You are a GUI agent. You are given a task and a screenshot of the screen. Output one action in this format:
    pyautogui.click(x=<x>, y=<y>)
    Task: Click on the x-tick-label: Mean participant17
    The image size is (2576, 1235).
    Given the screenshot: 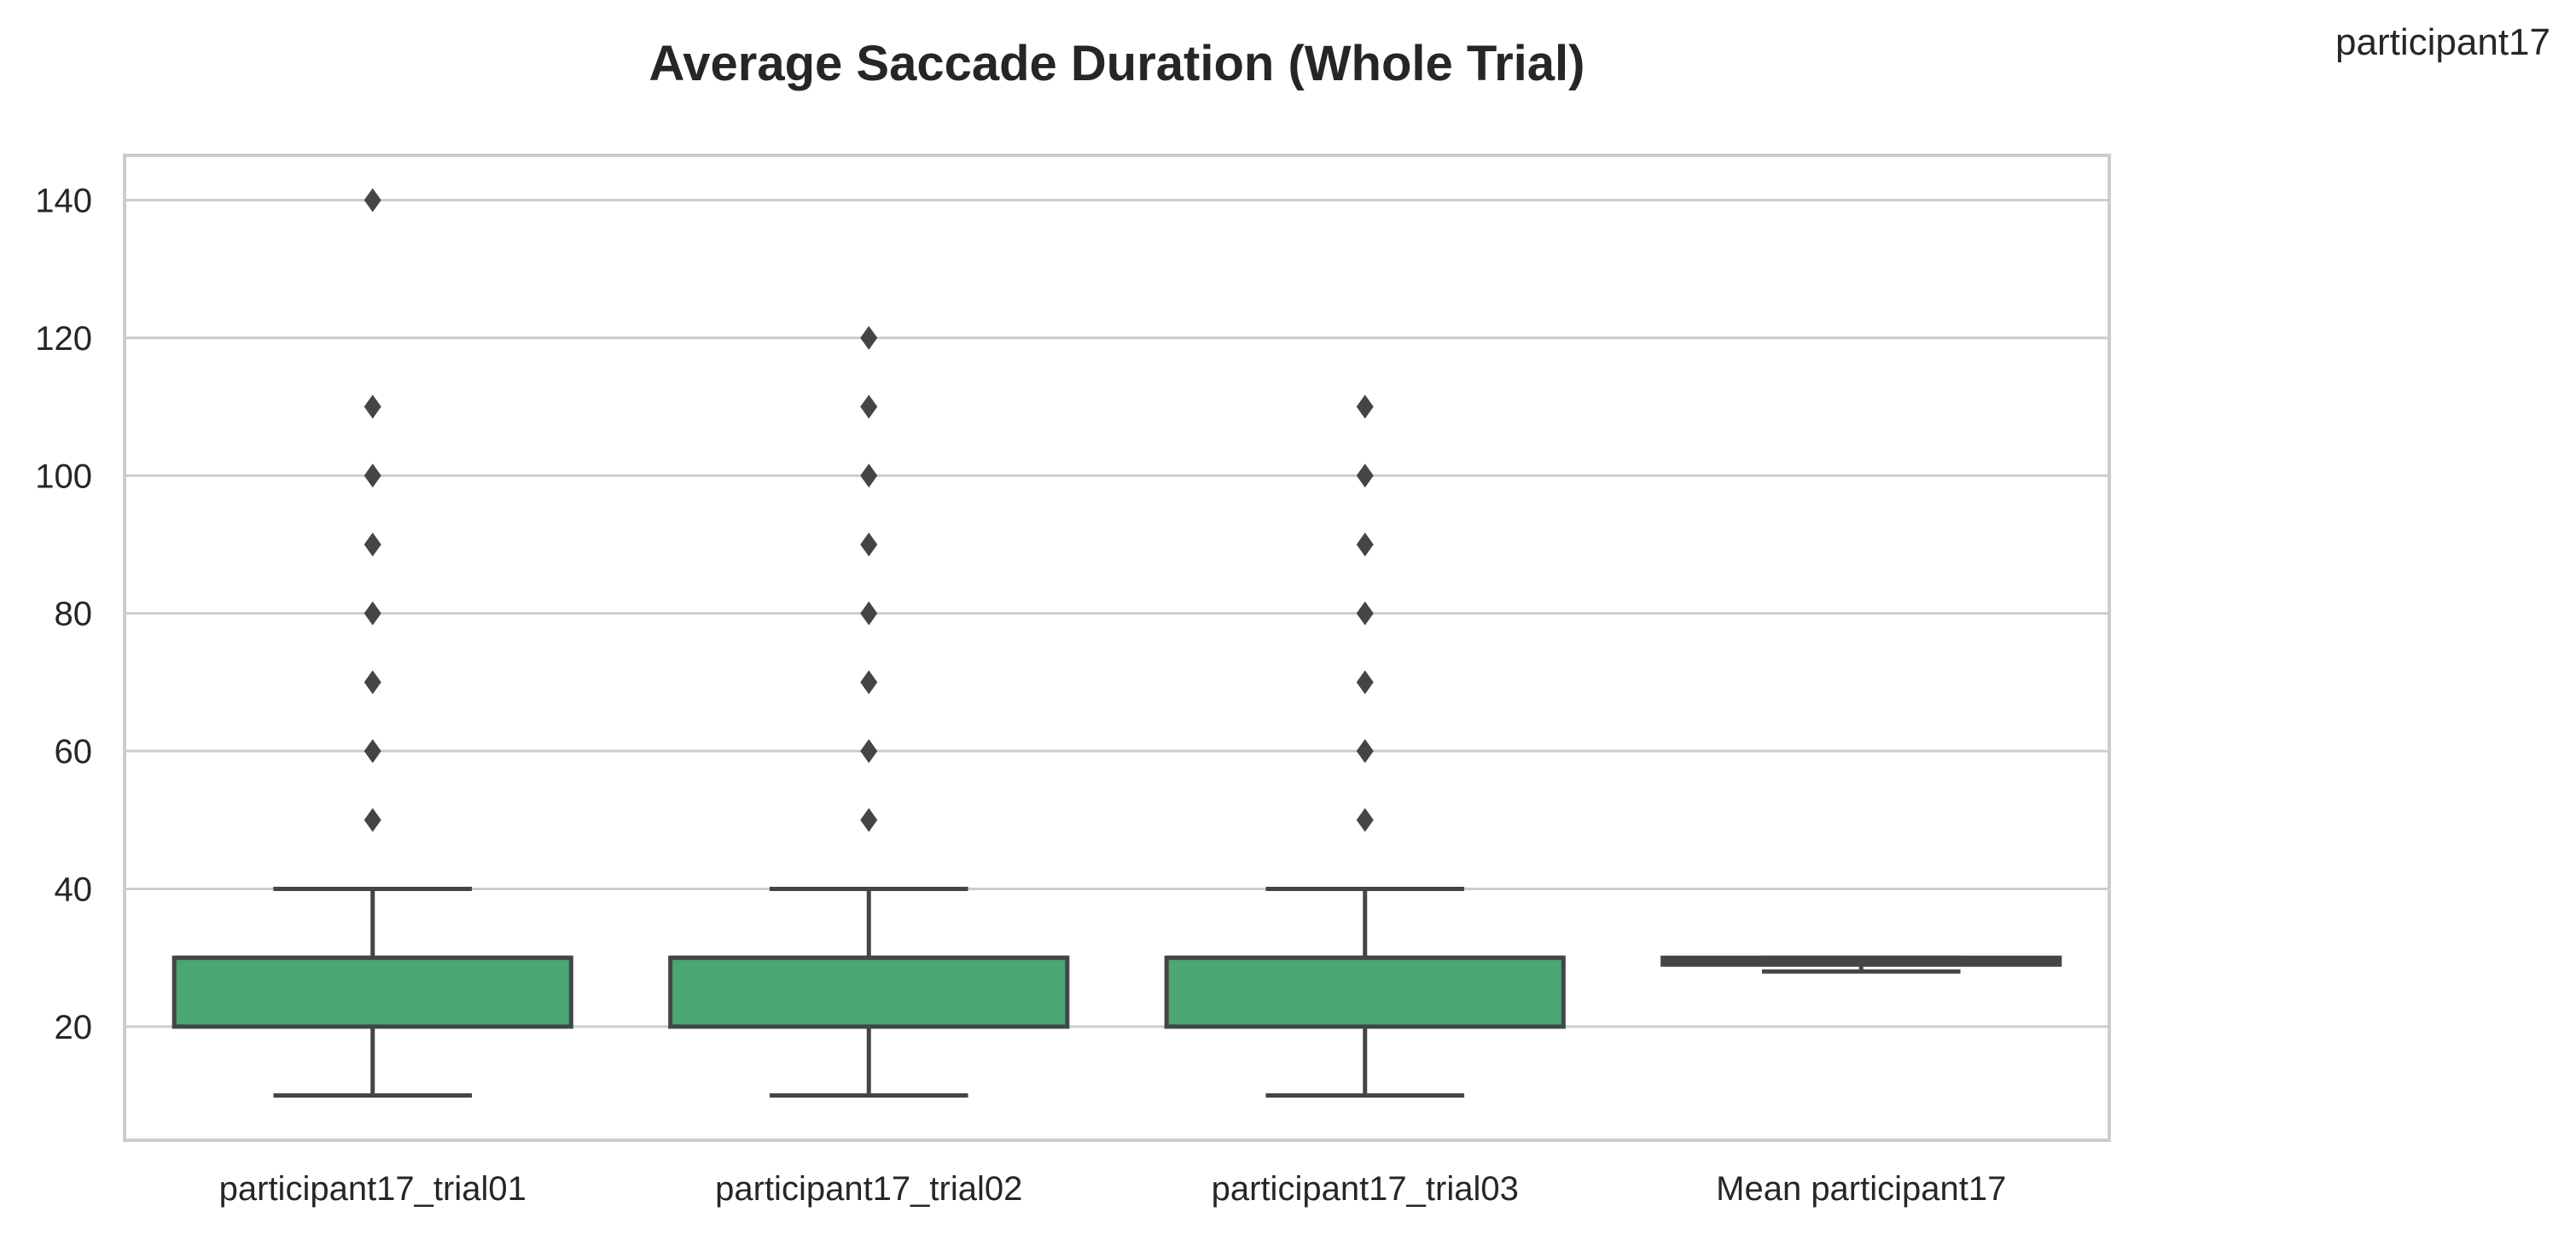 What is the action you would take?
    pyautogui.click(x=1861, y=1189)
    